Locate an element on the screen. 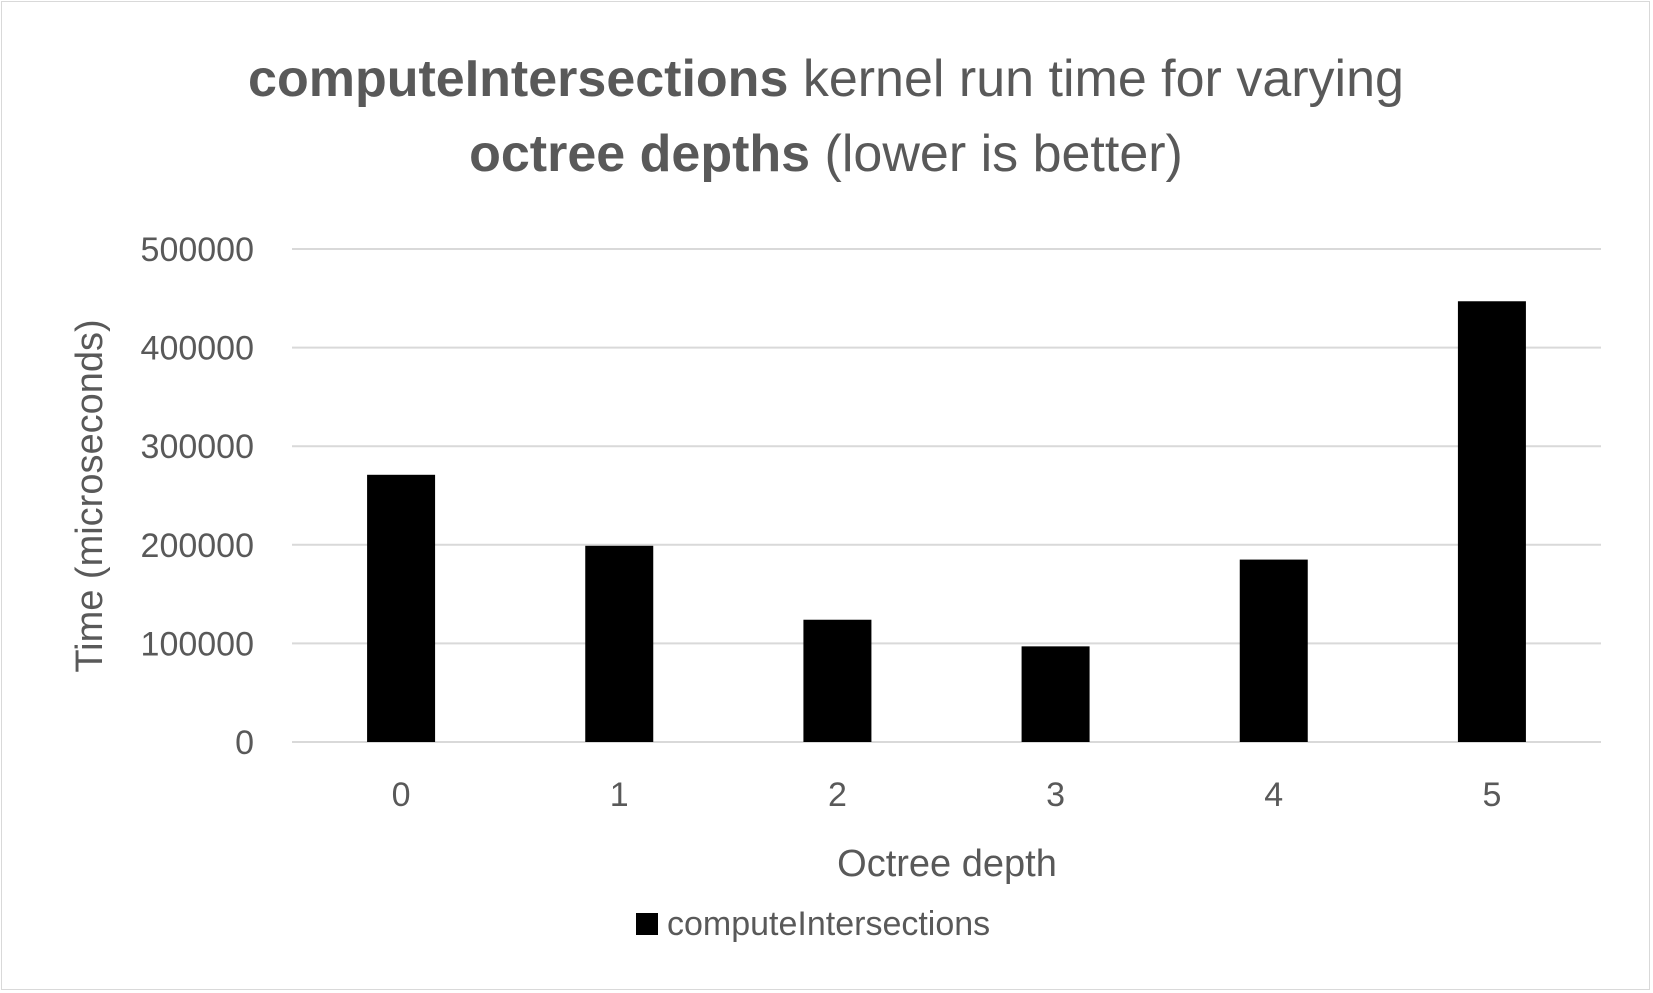 The height and width of the screenshot is (993, 1653). chart-title-line-2: octree depths (lower is better) is located at coordinates (826, 154).